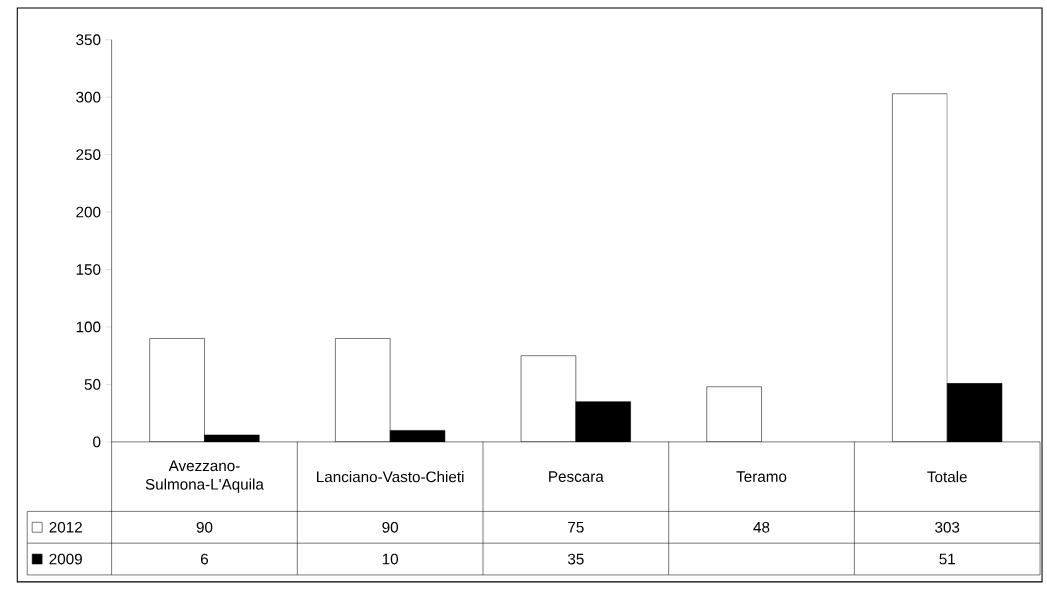 This screenshot has height=590, width=1047. Describe the element at coordinates (947, 477) in the screenshot. I see `x-tick-label: Totale` at that location.